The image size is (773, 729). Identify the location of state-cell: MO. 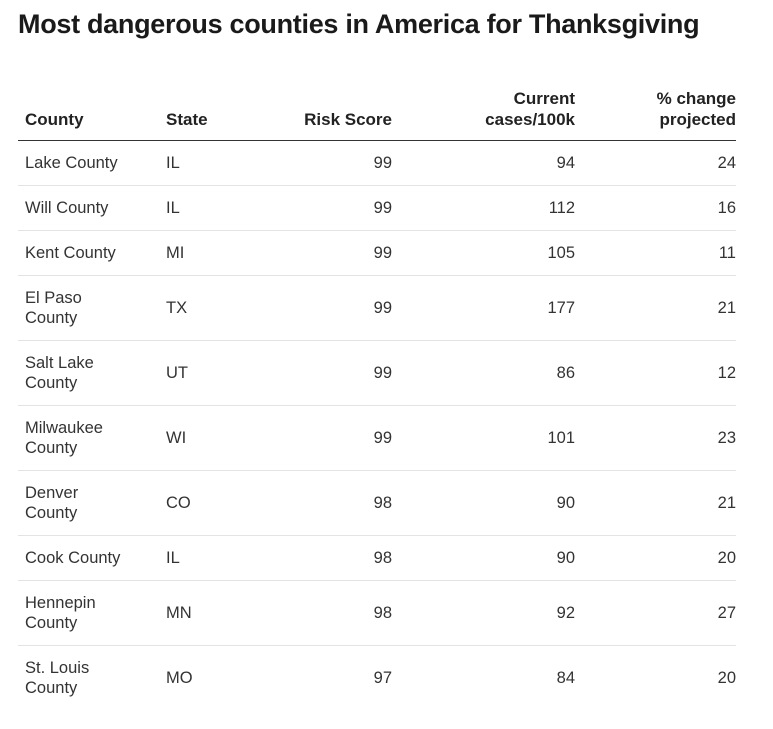
(179, 678).